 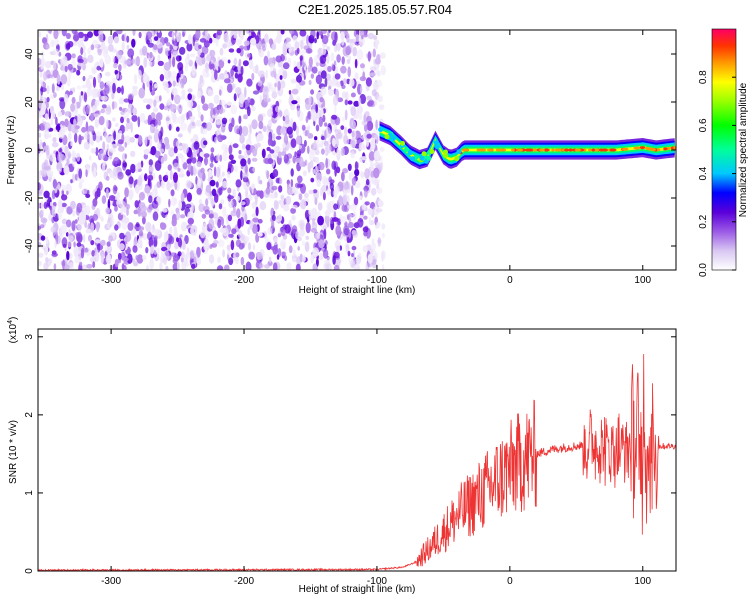 I want to click on y-scale-note: (x104), so click(x=13, y=330).